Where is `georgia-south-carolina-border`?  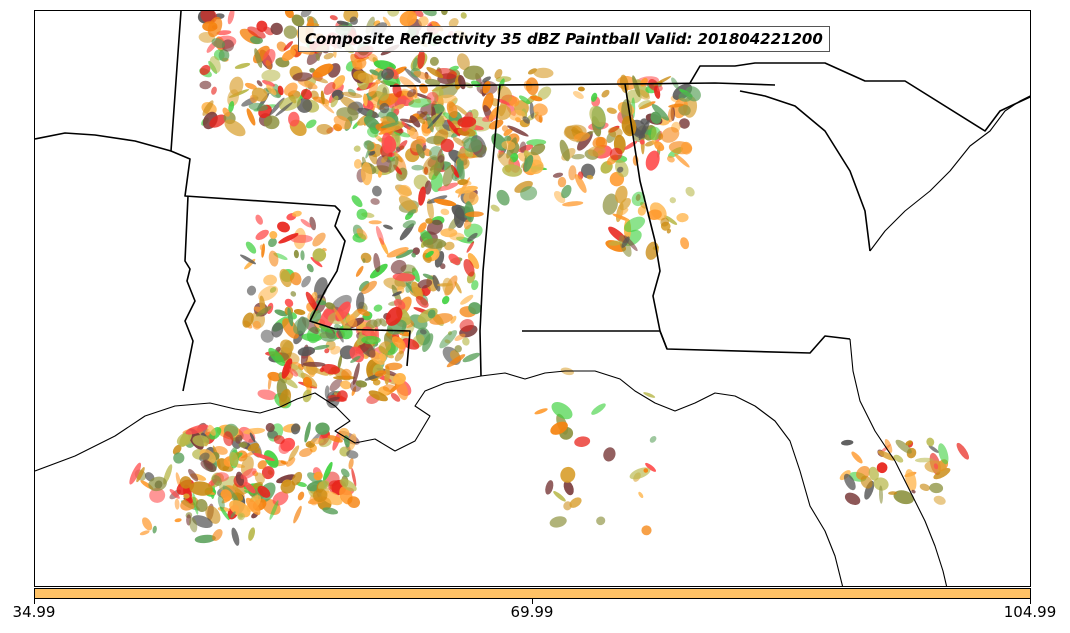 georgia-south-carolina-border is located at coordinates (805, 171).